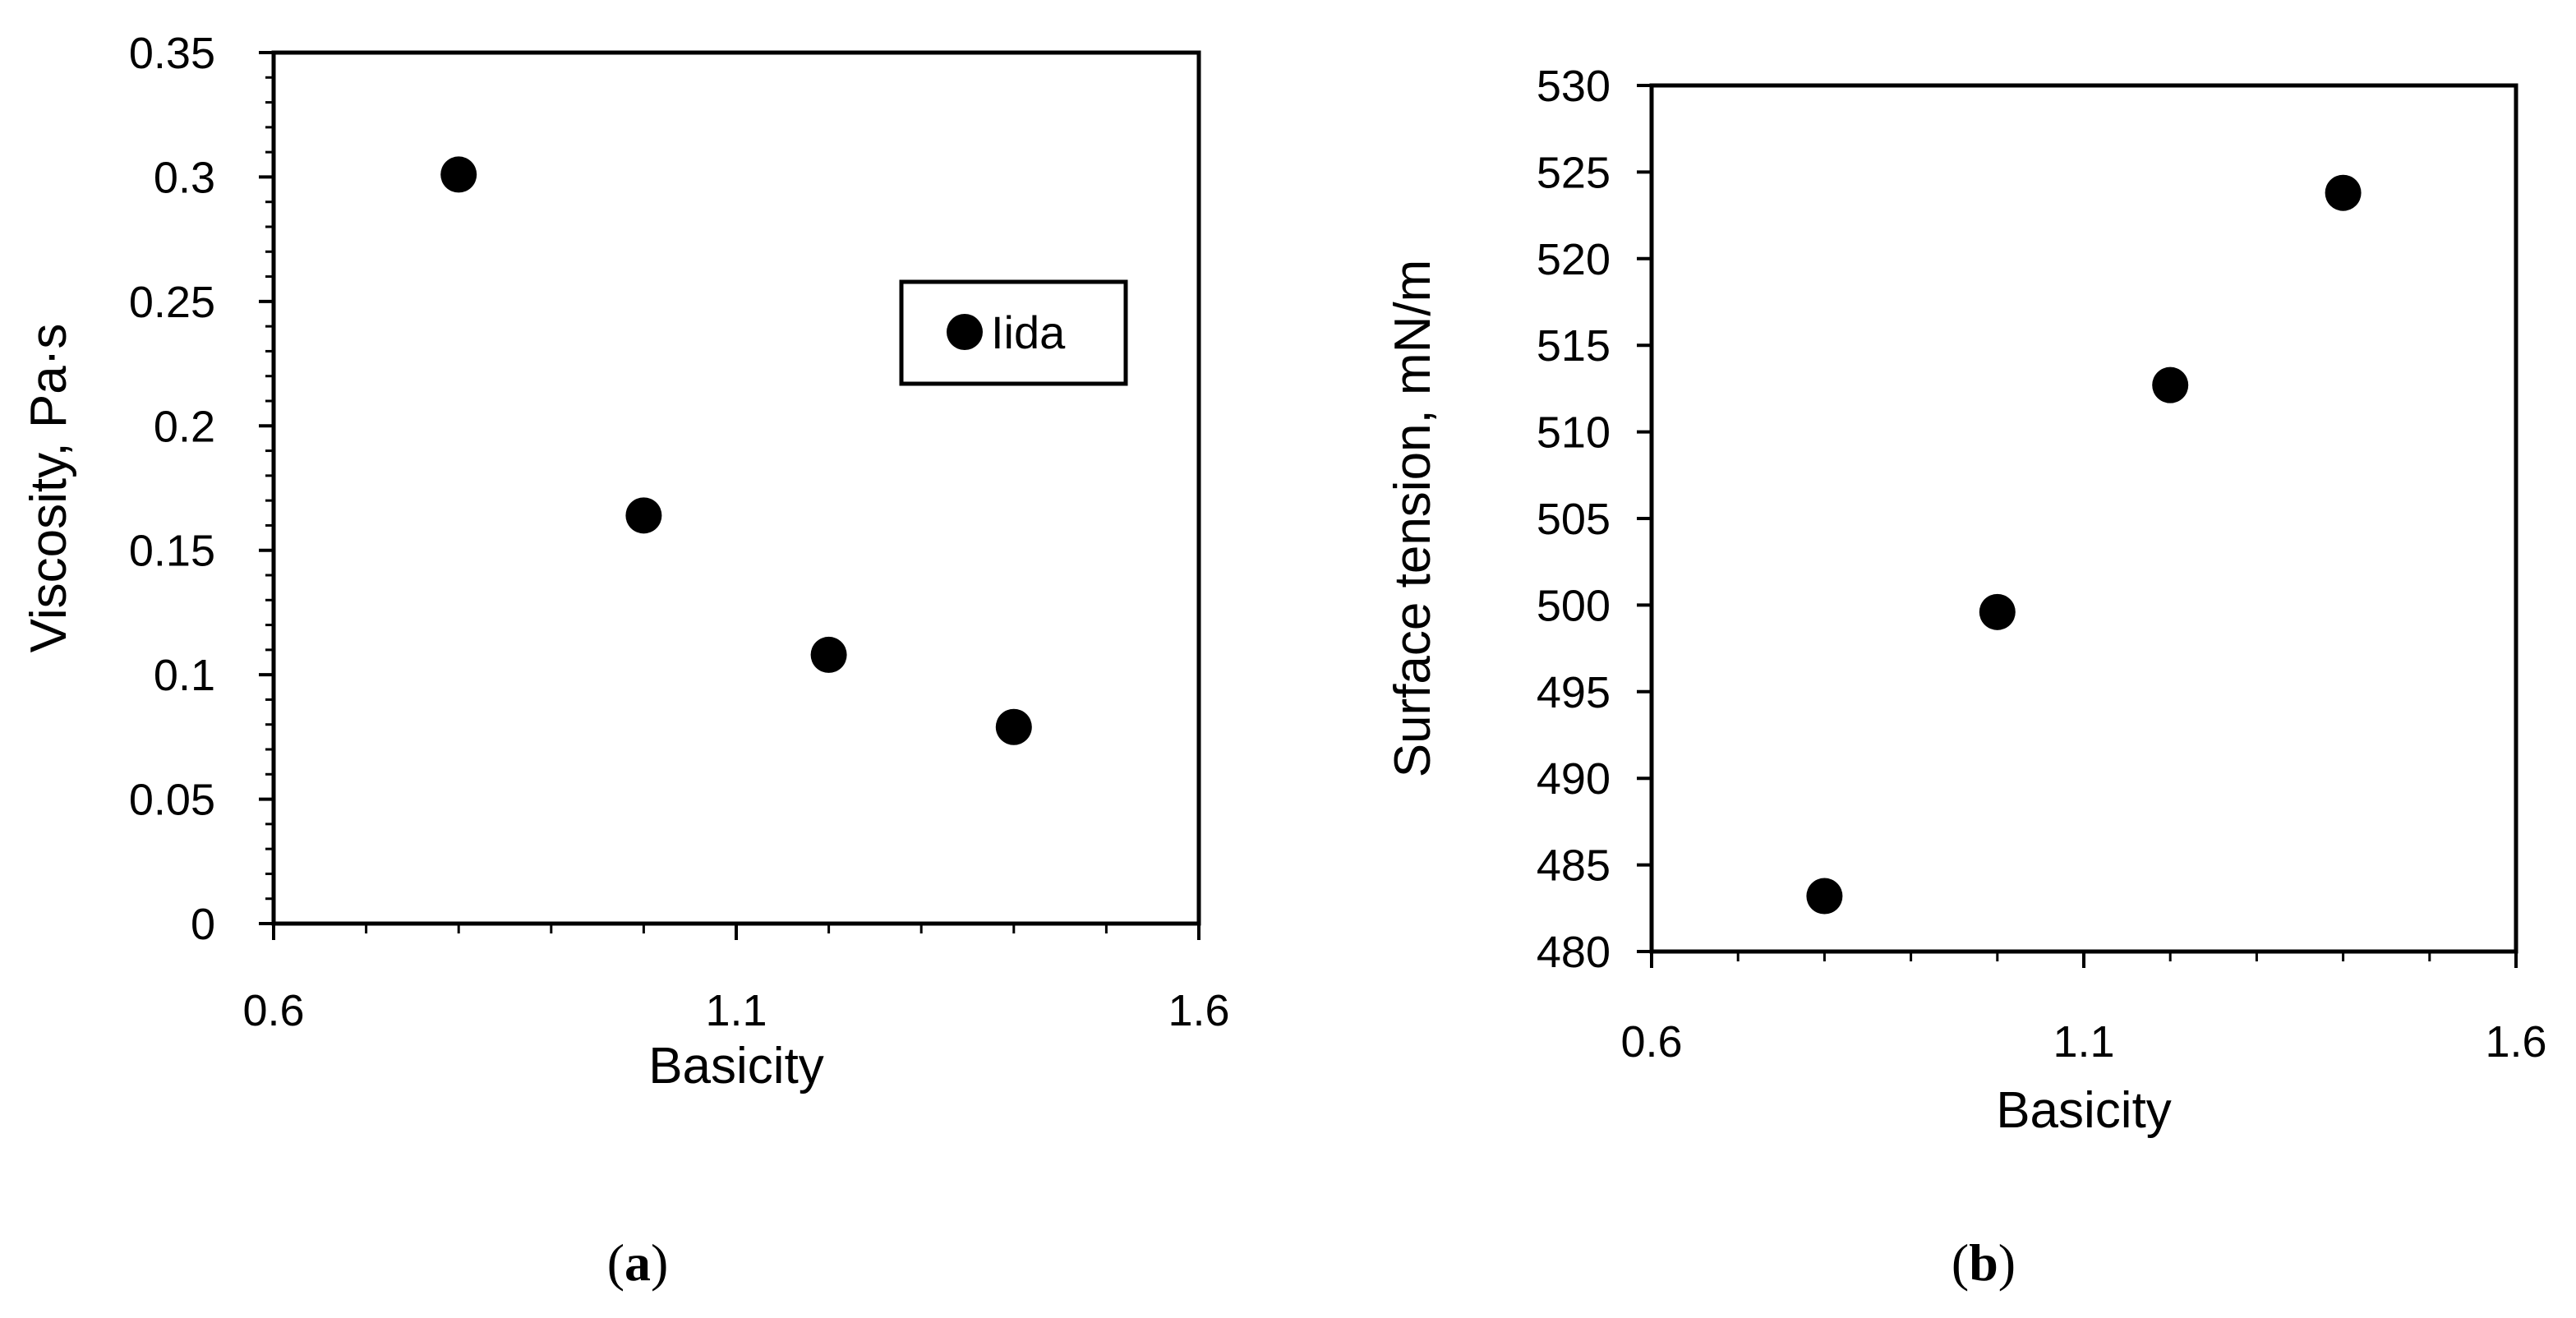 Image resolution: width=2576 pixels, height=1318 pixels. Describe the element at coordinates (1574, 259) in the screenshot. I see `y-tick-label: 520` at that location.